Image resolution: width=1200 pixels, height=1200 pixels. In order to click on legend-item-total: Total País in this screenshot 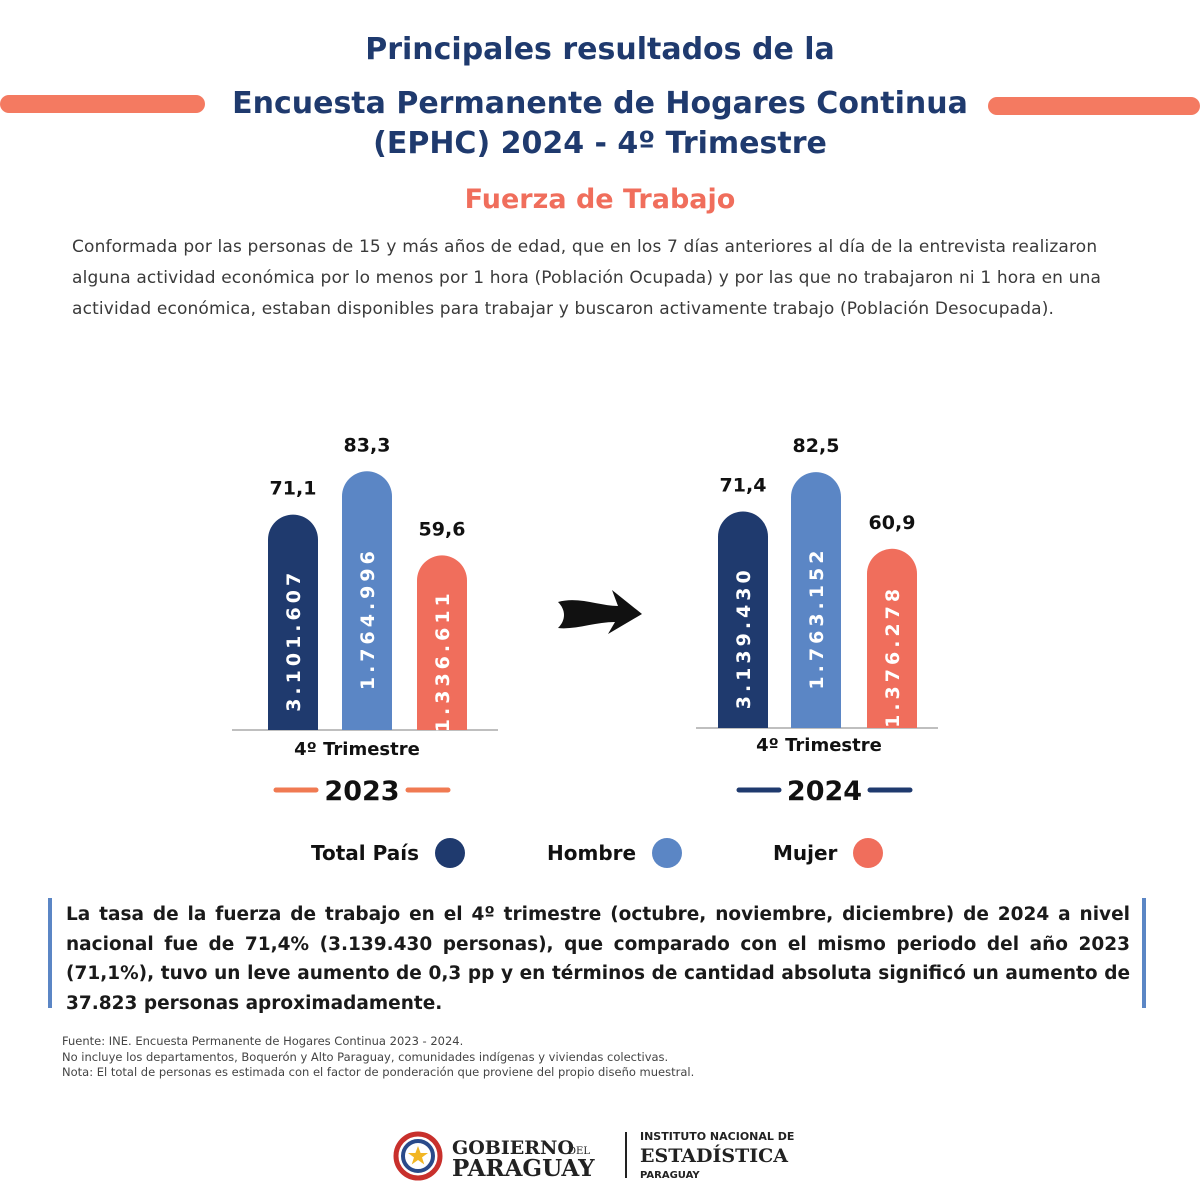, I will do `click(388, 853)`.